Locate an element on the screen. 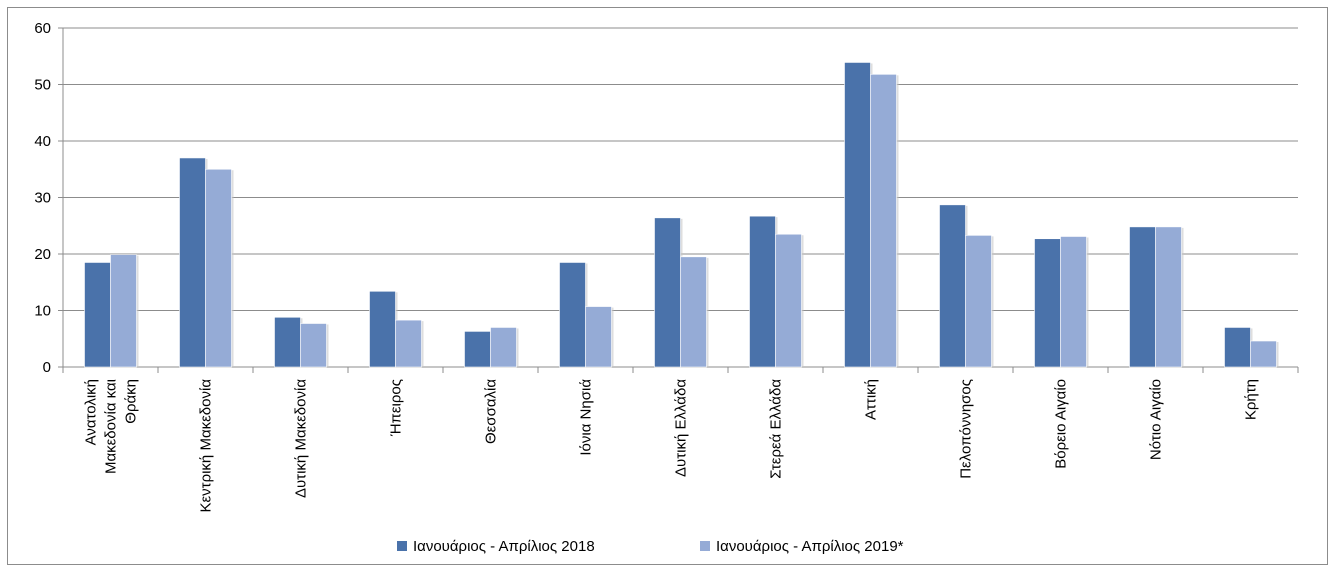 This screenshot has width=1335, height=571. x-category-label: Ιόνια Νησιά is located at coordinates (586, 417).